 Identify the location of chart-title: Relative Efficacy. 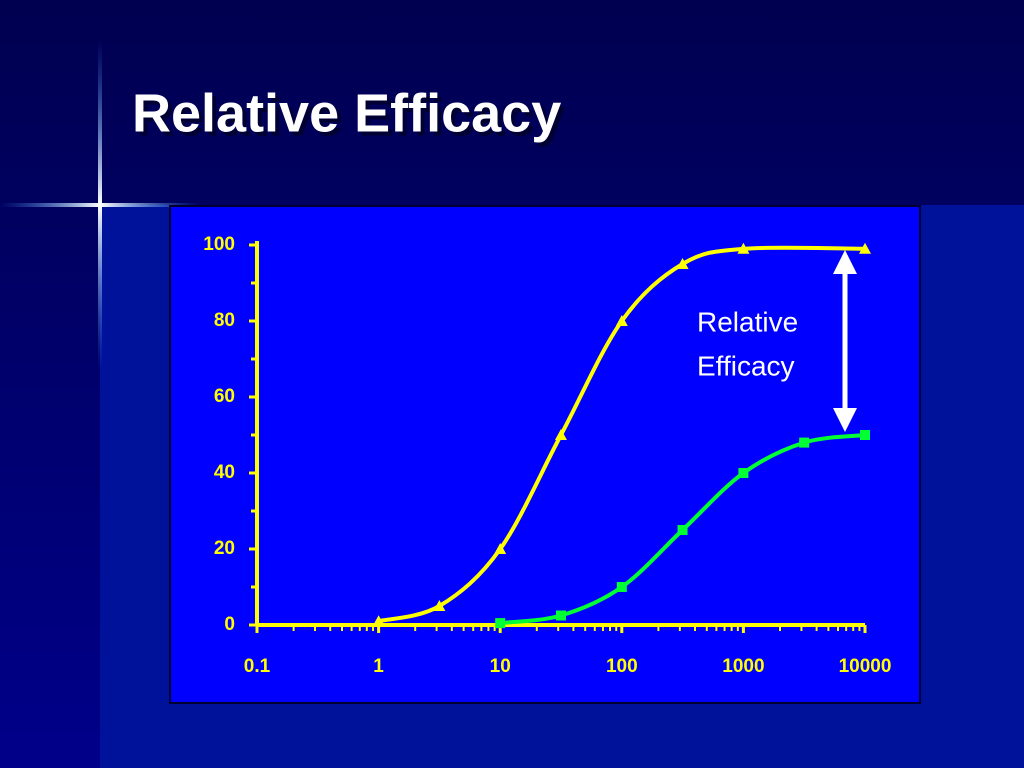
(346, 113).